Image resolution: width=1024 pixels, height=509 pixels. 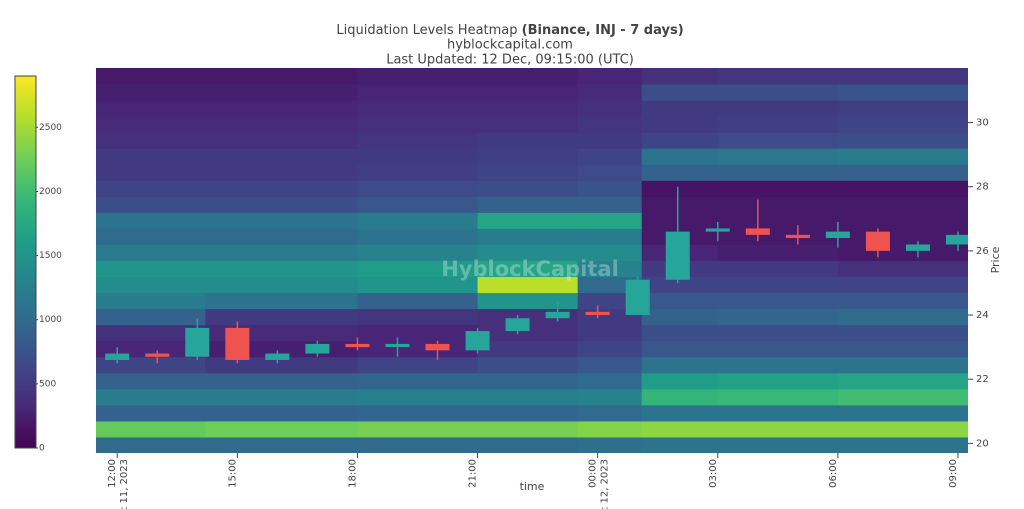 I want to click on y-tick-label: 20, so click(x=982, y=443).